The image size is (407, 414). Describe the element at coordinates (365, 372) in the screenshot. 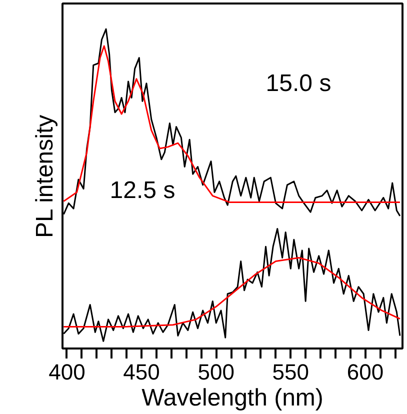

I see `x-tick-label: 600` at that location.